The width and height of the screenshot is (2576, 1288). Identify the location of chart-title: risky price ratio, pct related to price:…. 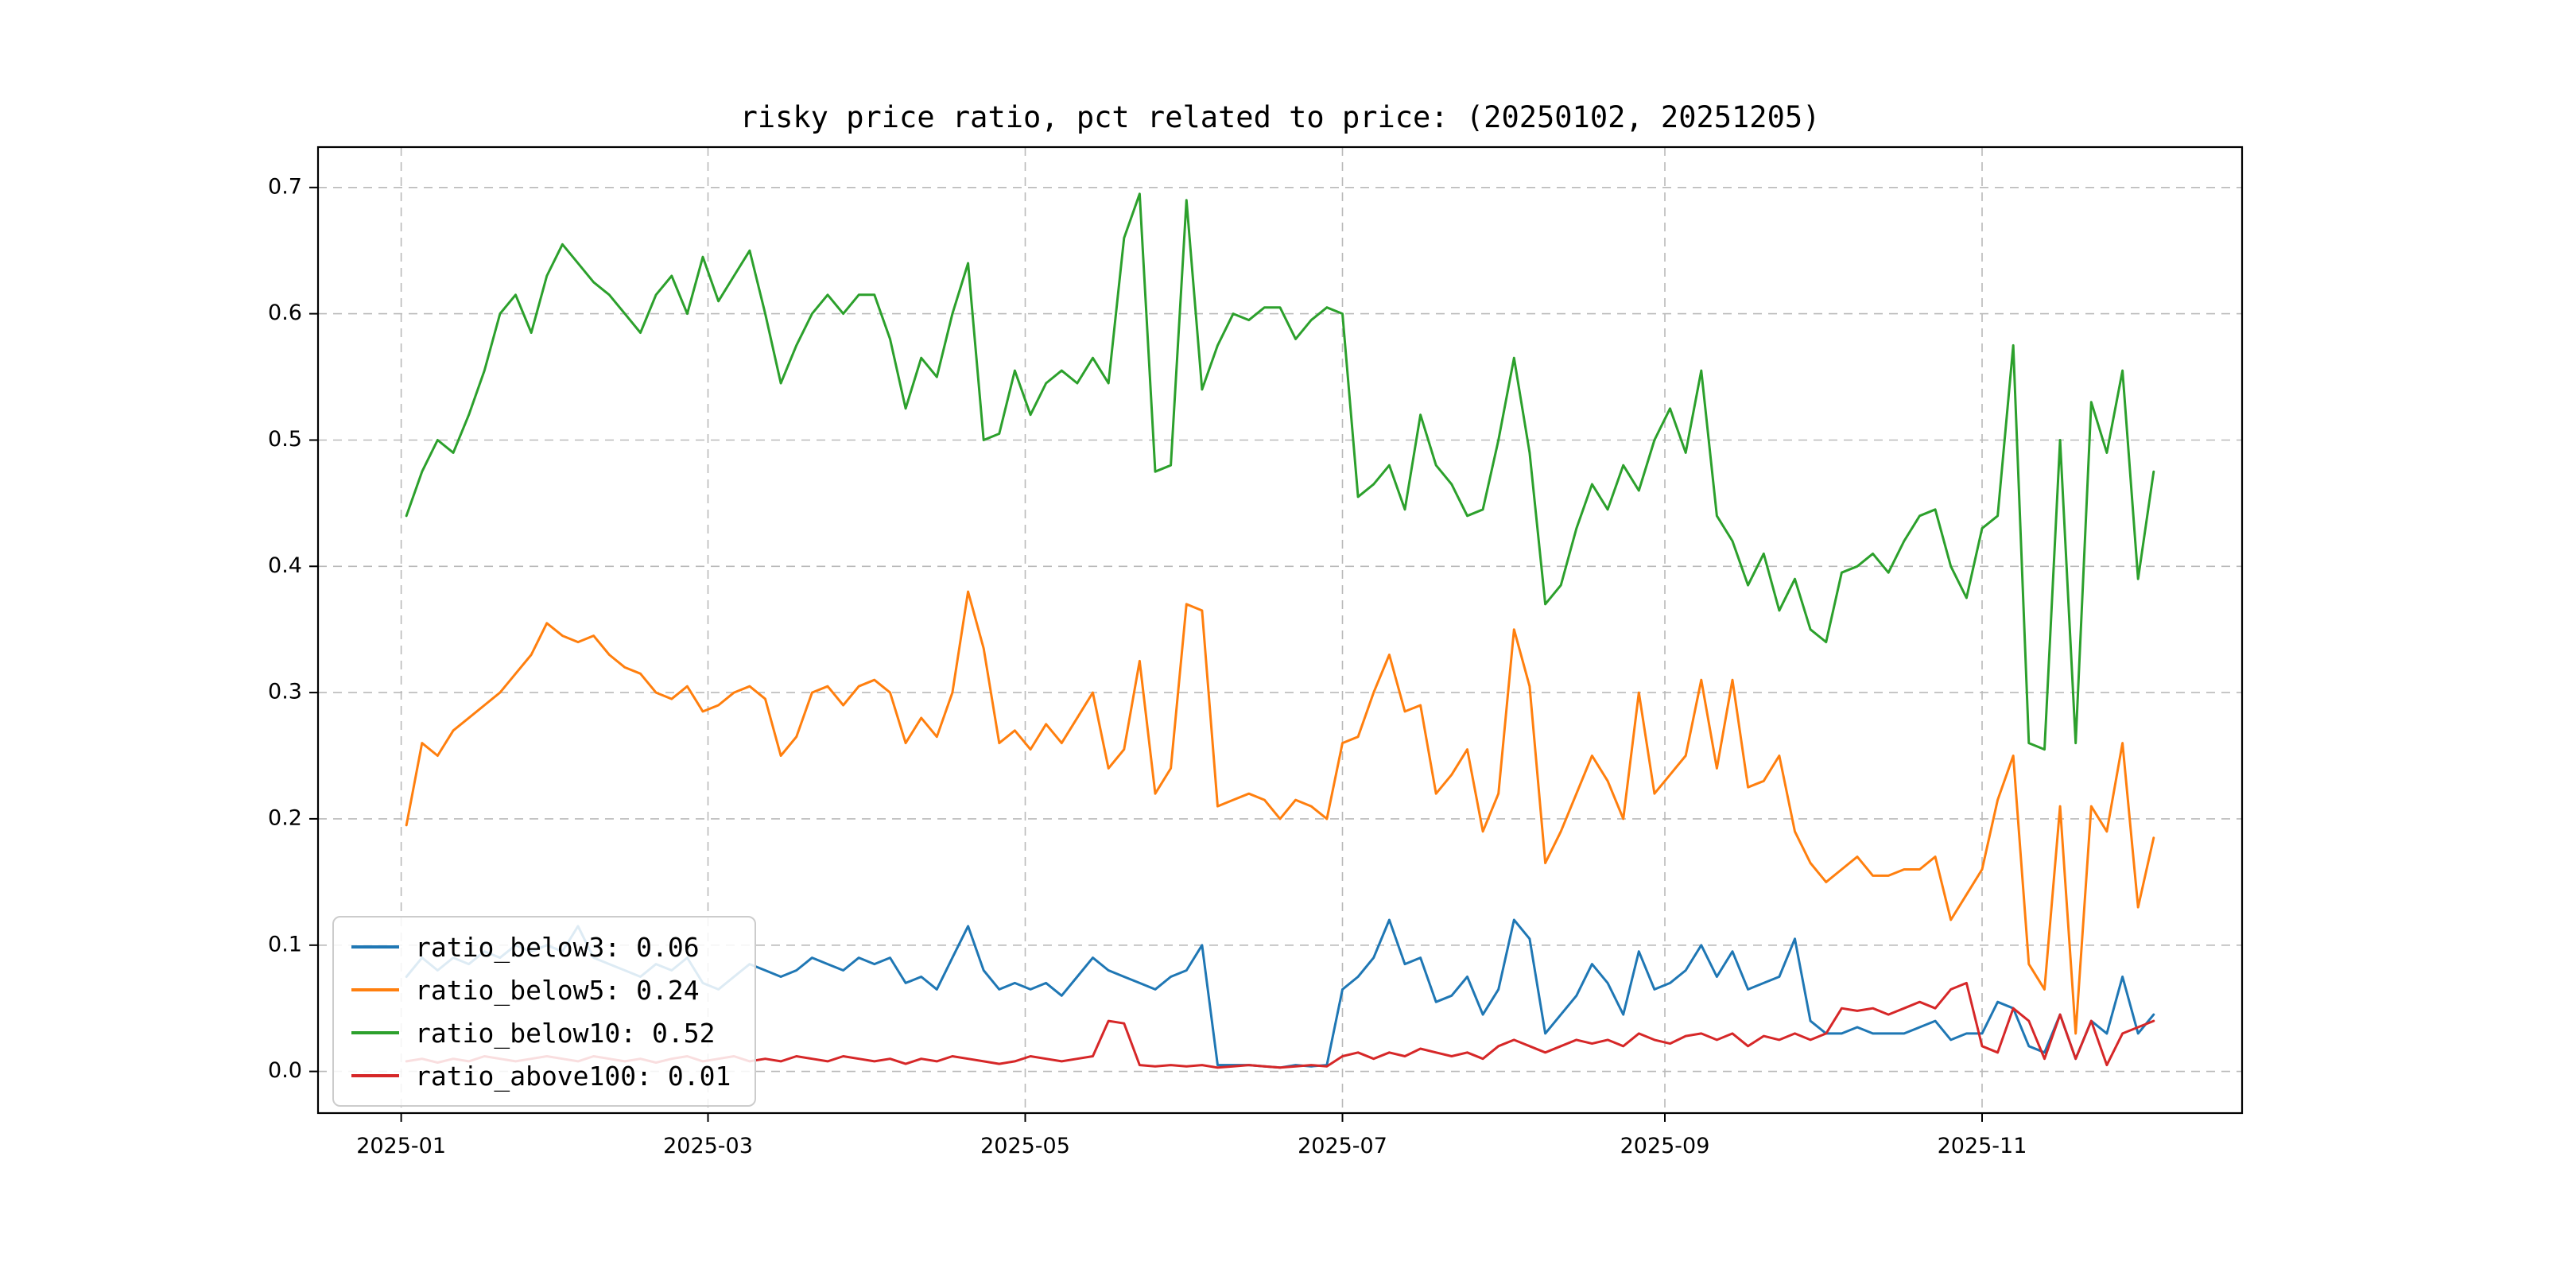
(1280, 117).